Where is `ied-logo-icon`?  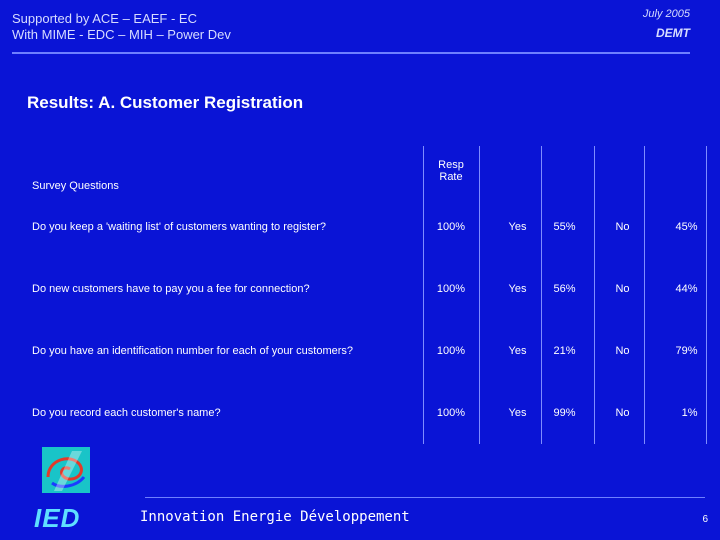
ied-logo-icon is located at coordinates (66, 470).